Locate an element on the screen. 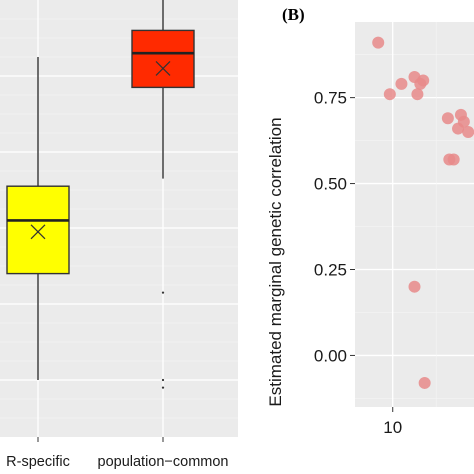  x-tick-label: 10 is located at coordinates (392, 427).